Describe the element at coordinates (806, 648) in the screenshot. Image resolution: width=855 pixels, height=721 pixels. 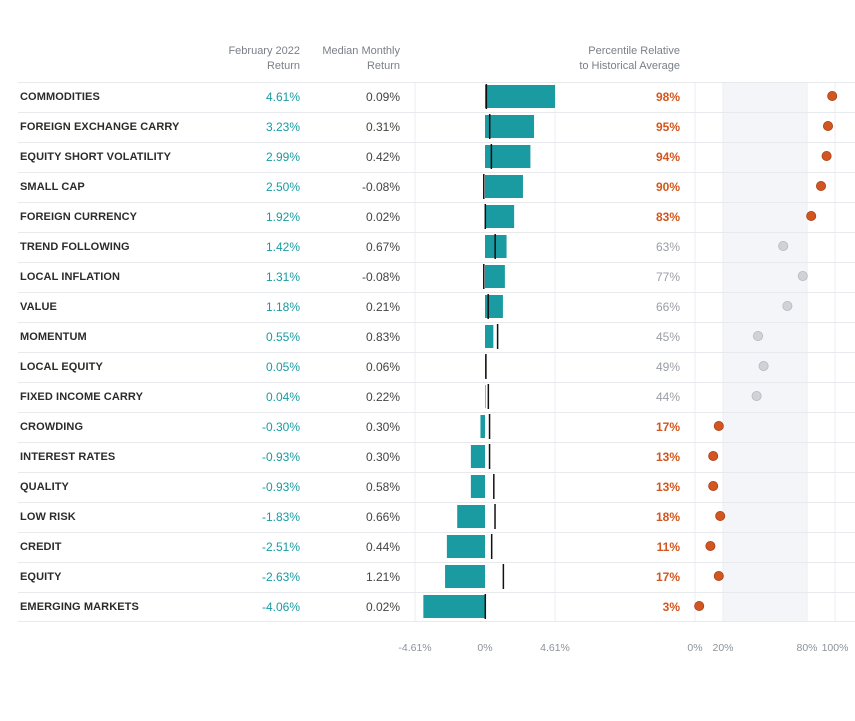
I see `percentile-axis-tick-label: 80%` at that location.